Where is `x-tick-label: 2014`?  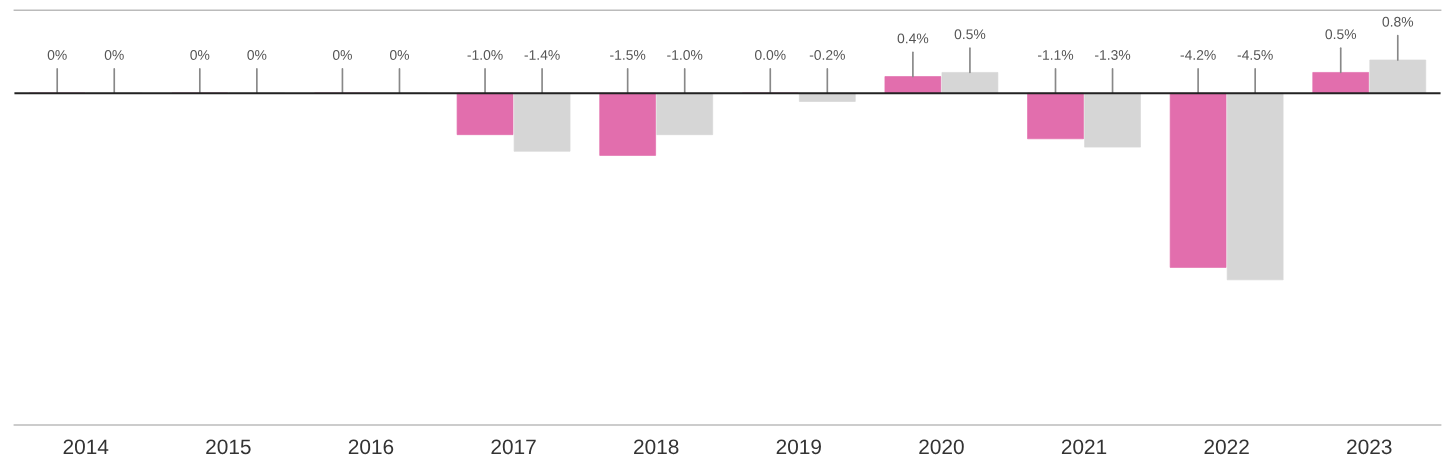
x-tick-label: 2014 is located at coordinates (86, 447).